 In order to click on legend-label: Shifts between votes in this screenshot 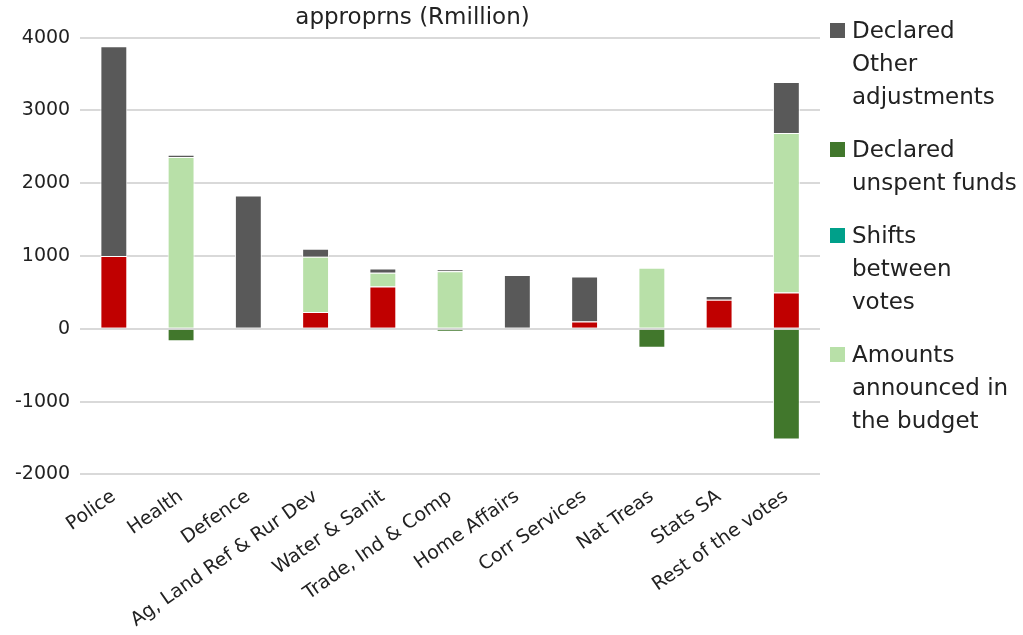, I will do `click(902, 268)`.